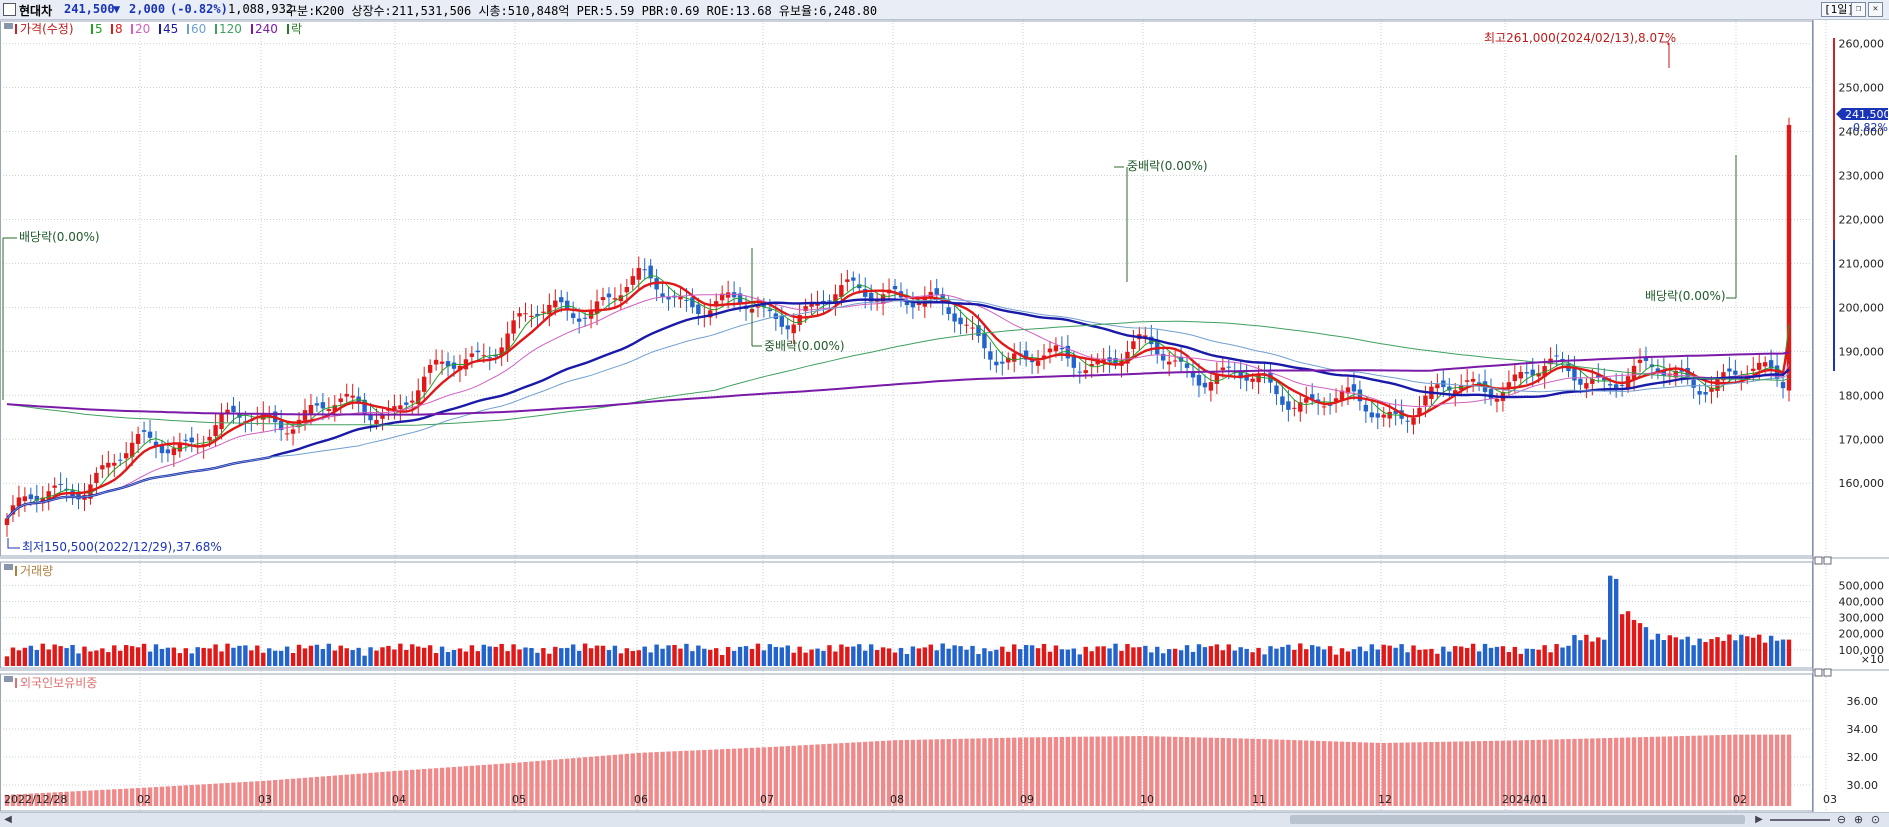  What do you see at coordinates (1517, 819) in the screenshot?
I see `scroll-thumb` at bounding box center [1517, 819].